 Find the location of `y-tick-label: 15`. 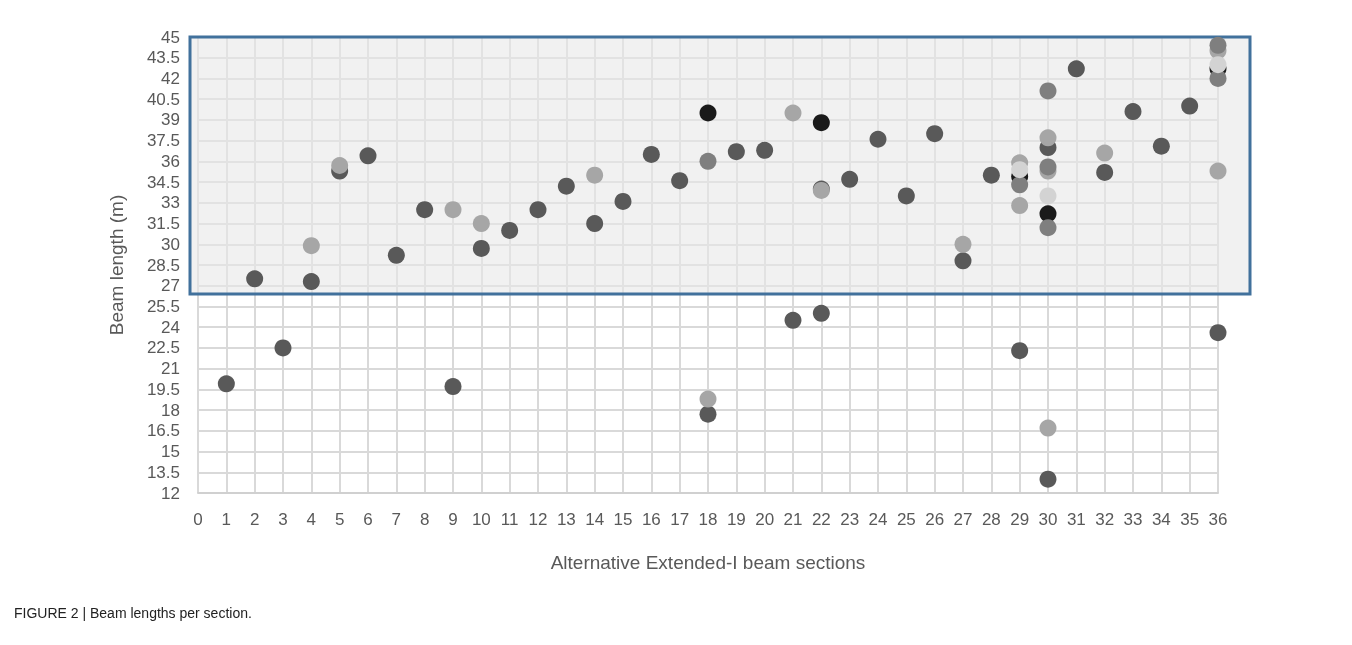

y-tick-label: 15 is located at coordinates (170, 452).